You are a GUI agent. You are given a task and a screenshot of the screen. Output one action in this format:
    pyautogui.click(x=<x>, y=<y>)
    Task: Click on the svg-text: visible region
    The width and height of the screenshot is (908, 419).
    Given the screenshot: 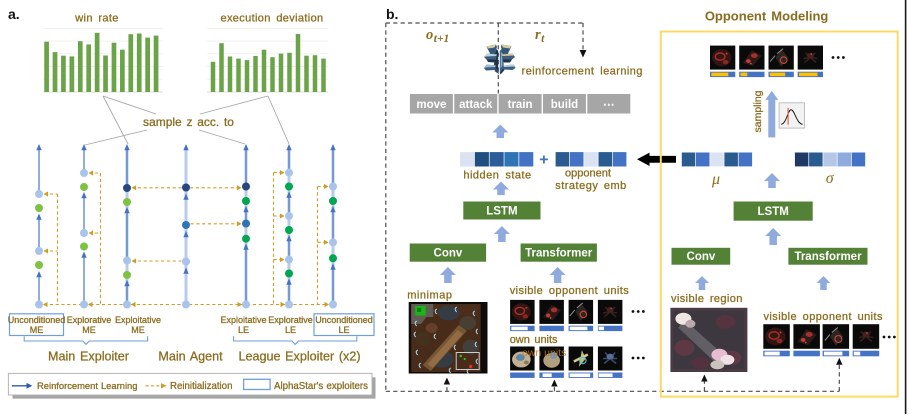 What is the action you would take?
    pyautogui.click(x=707, y=299)
    